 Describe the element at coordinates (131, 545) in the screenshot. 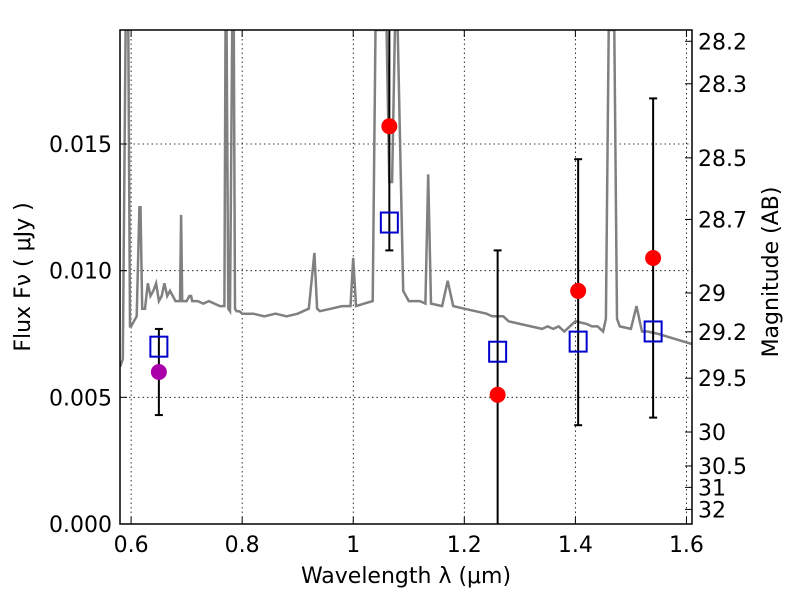

I see `x-tick-label: 0.6` at that location.